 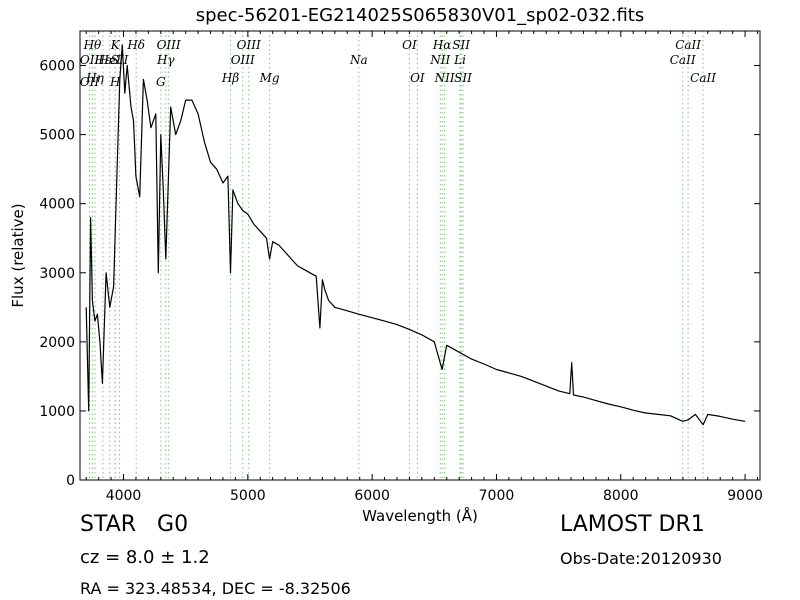 What do you see at coordinates (442, 45) in the screenshot?
I see `spectral-line-label: Hα` at bounding box center [442, 45].